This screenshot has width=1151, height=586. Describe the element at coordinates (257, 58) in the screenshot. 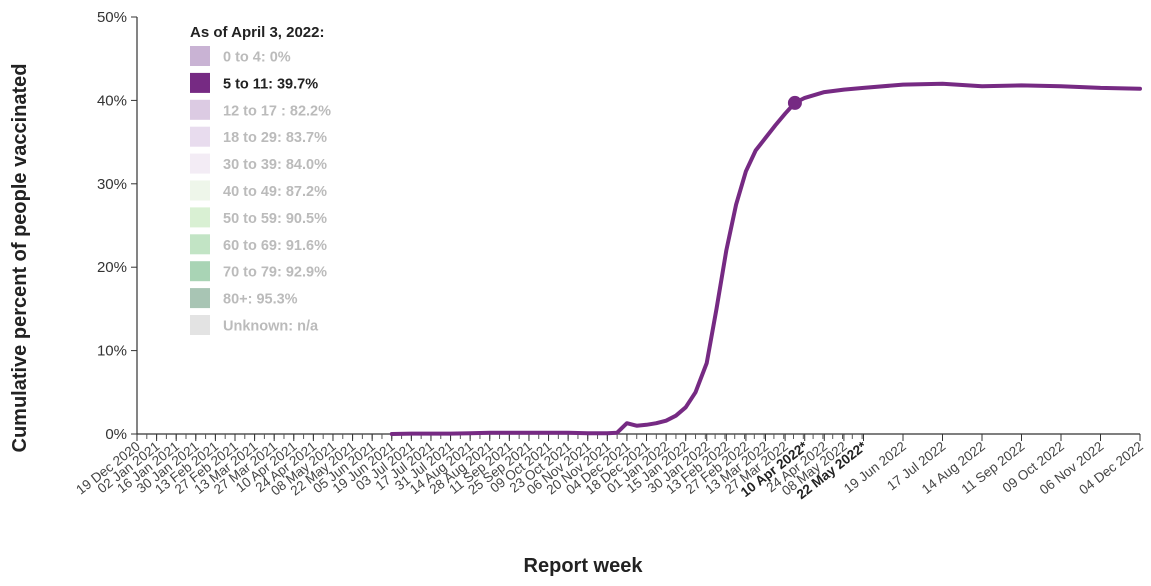

I see `legend-label: 0 to 4: 0%` at that location.